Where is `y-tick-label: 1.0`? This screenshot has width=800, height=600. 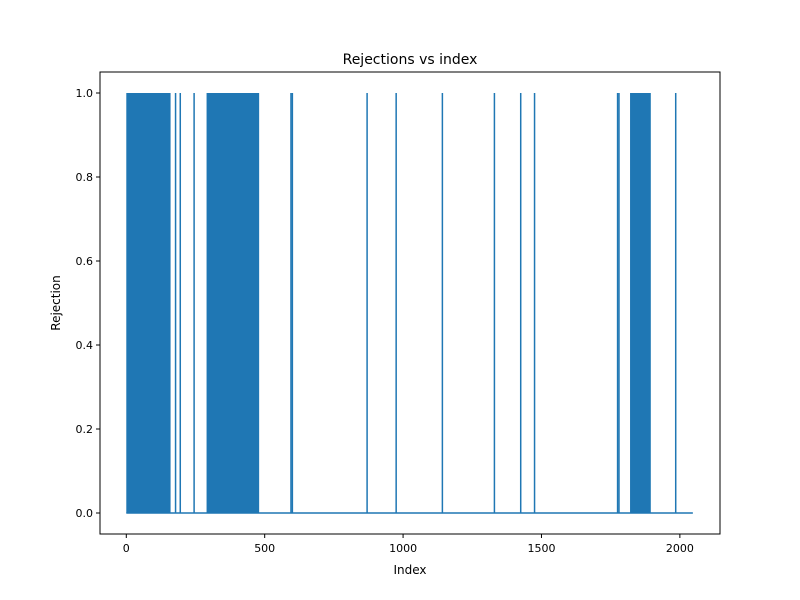
y-tick-label: 1.0 is located at coordinates (85, 93).